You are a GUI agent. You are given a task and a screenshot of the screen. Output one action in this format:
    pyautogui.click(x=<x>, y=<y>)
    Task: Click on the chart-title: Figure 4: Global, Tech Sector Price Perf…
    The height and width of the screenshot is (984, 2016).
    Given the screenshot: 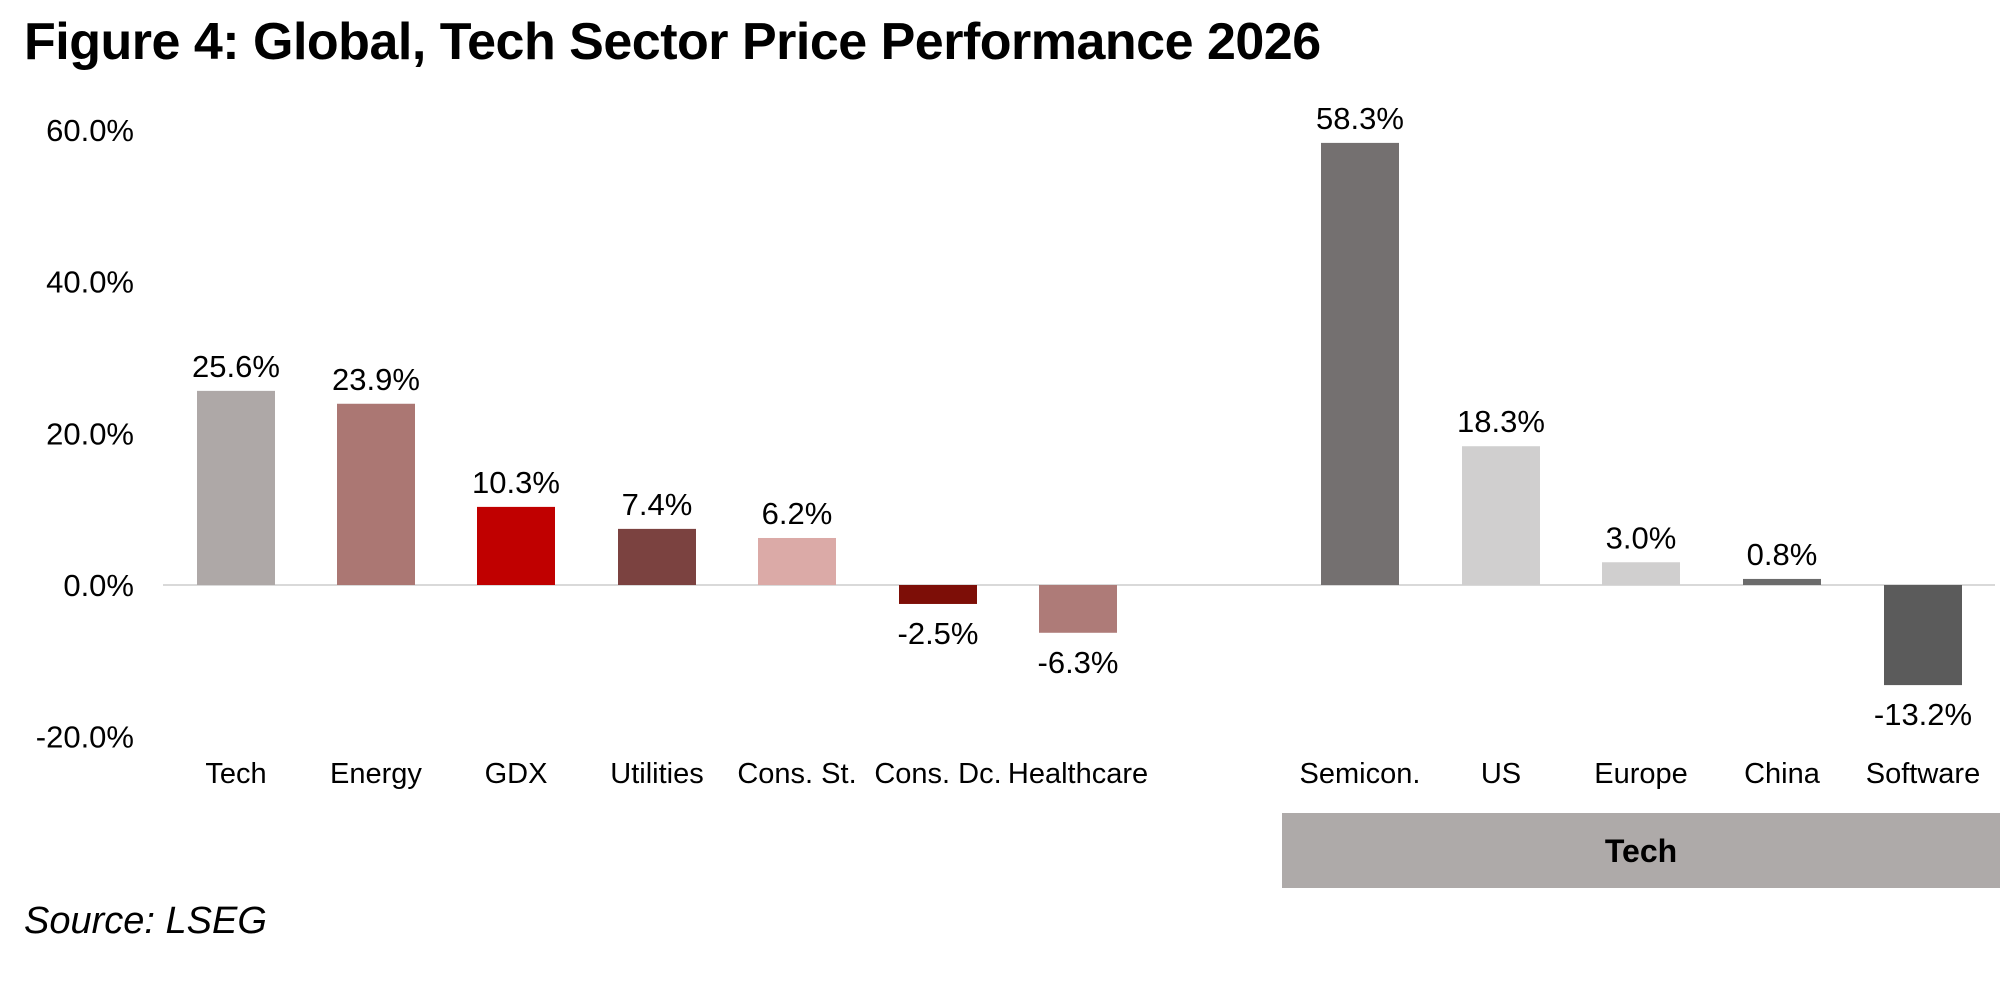 What is the action you would take?
    pyautogui.click(x=672, y=42)
    